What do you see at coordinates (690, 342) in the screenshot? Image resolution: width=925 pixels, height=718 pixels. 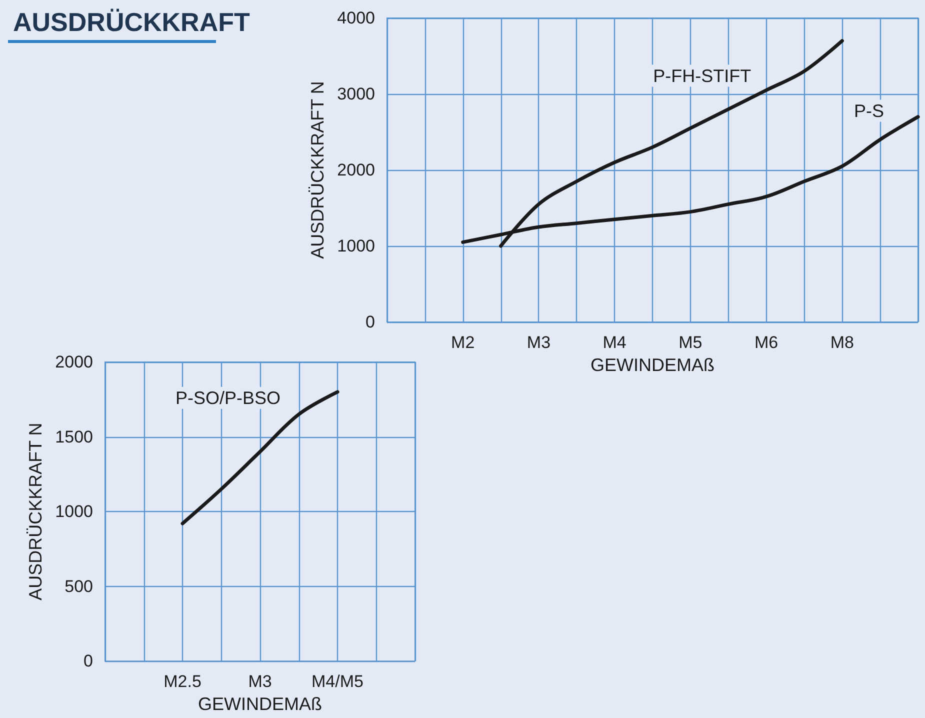 I see `x-tick-label: M5` at bounding box center [690, 342].